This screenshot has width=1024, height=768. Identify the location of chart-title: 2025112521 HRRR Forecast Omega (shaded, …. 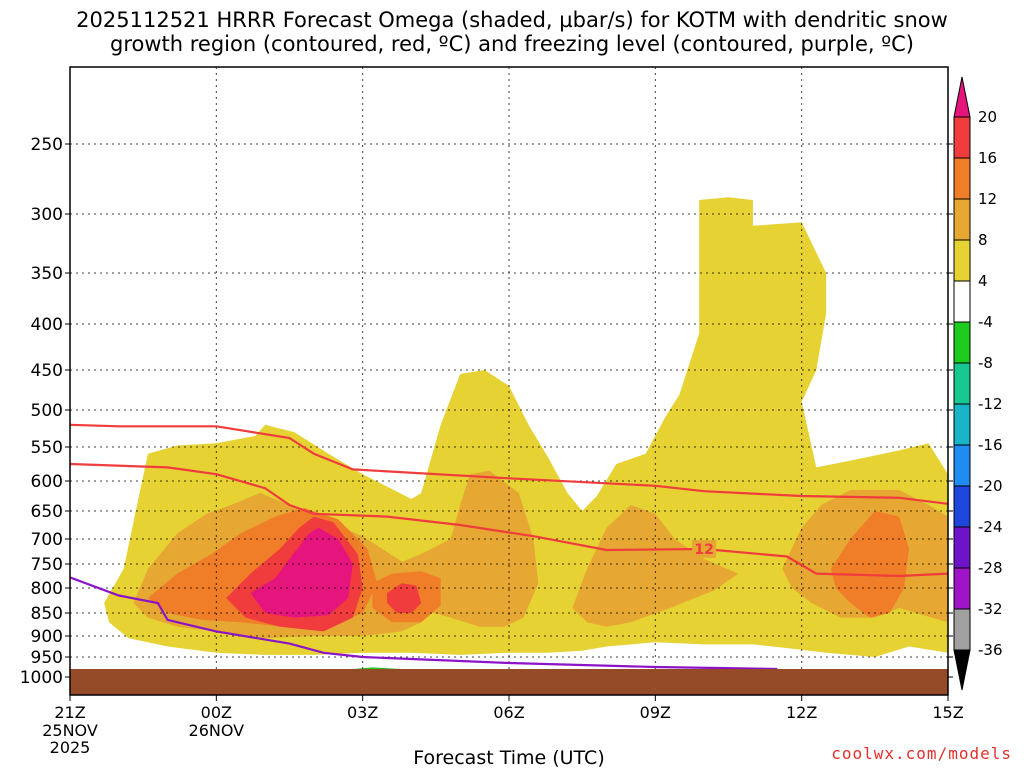
(512, 32).